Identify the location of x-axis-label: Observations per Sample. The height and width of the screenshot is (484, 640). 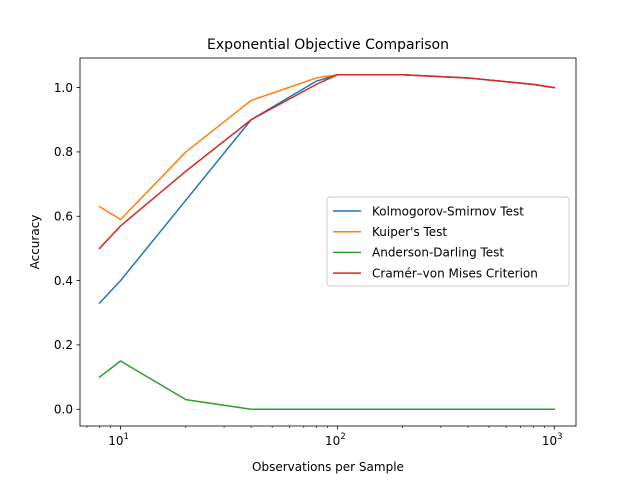
(328, 467).